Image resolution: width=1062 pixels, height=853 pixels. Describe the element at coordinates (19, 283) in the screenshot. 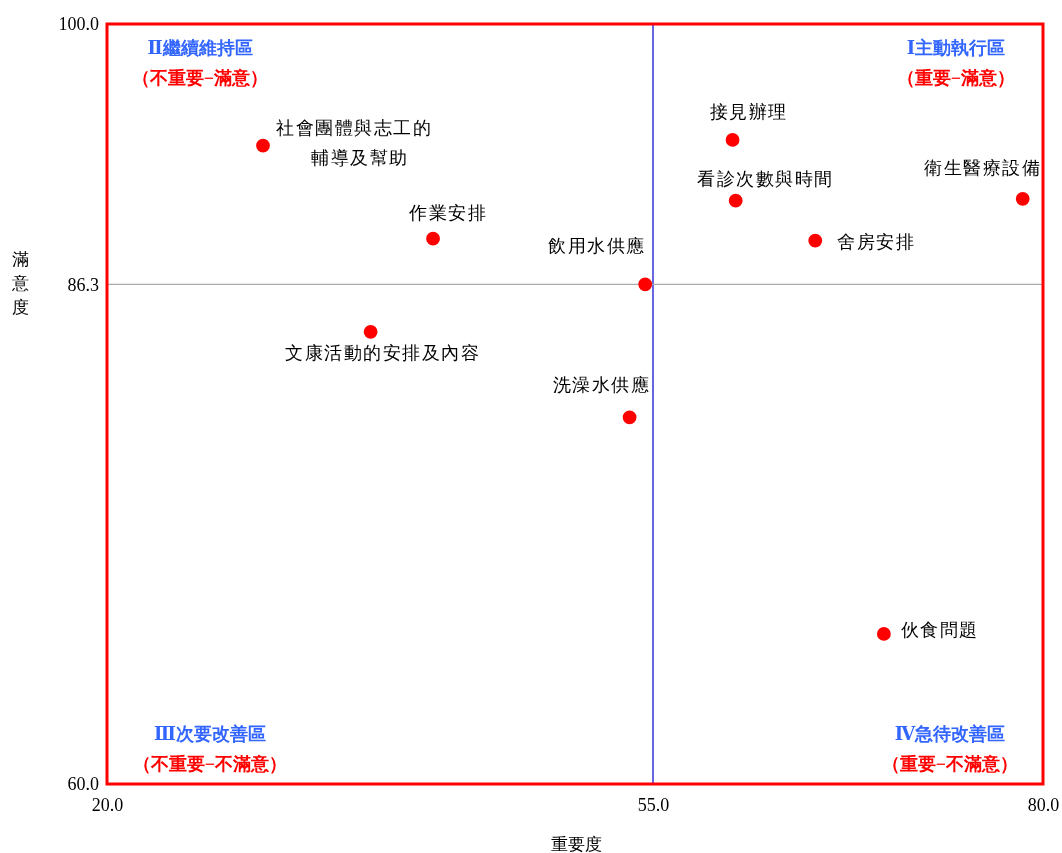

I see `y-axis-title: 滿意度` at that location.